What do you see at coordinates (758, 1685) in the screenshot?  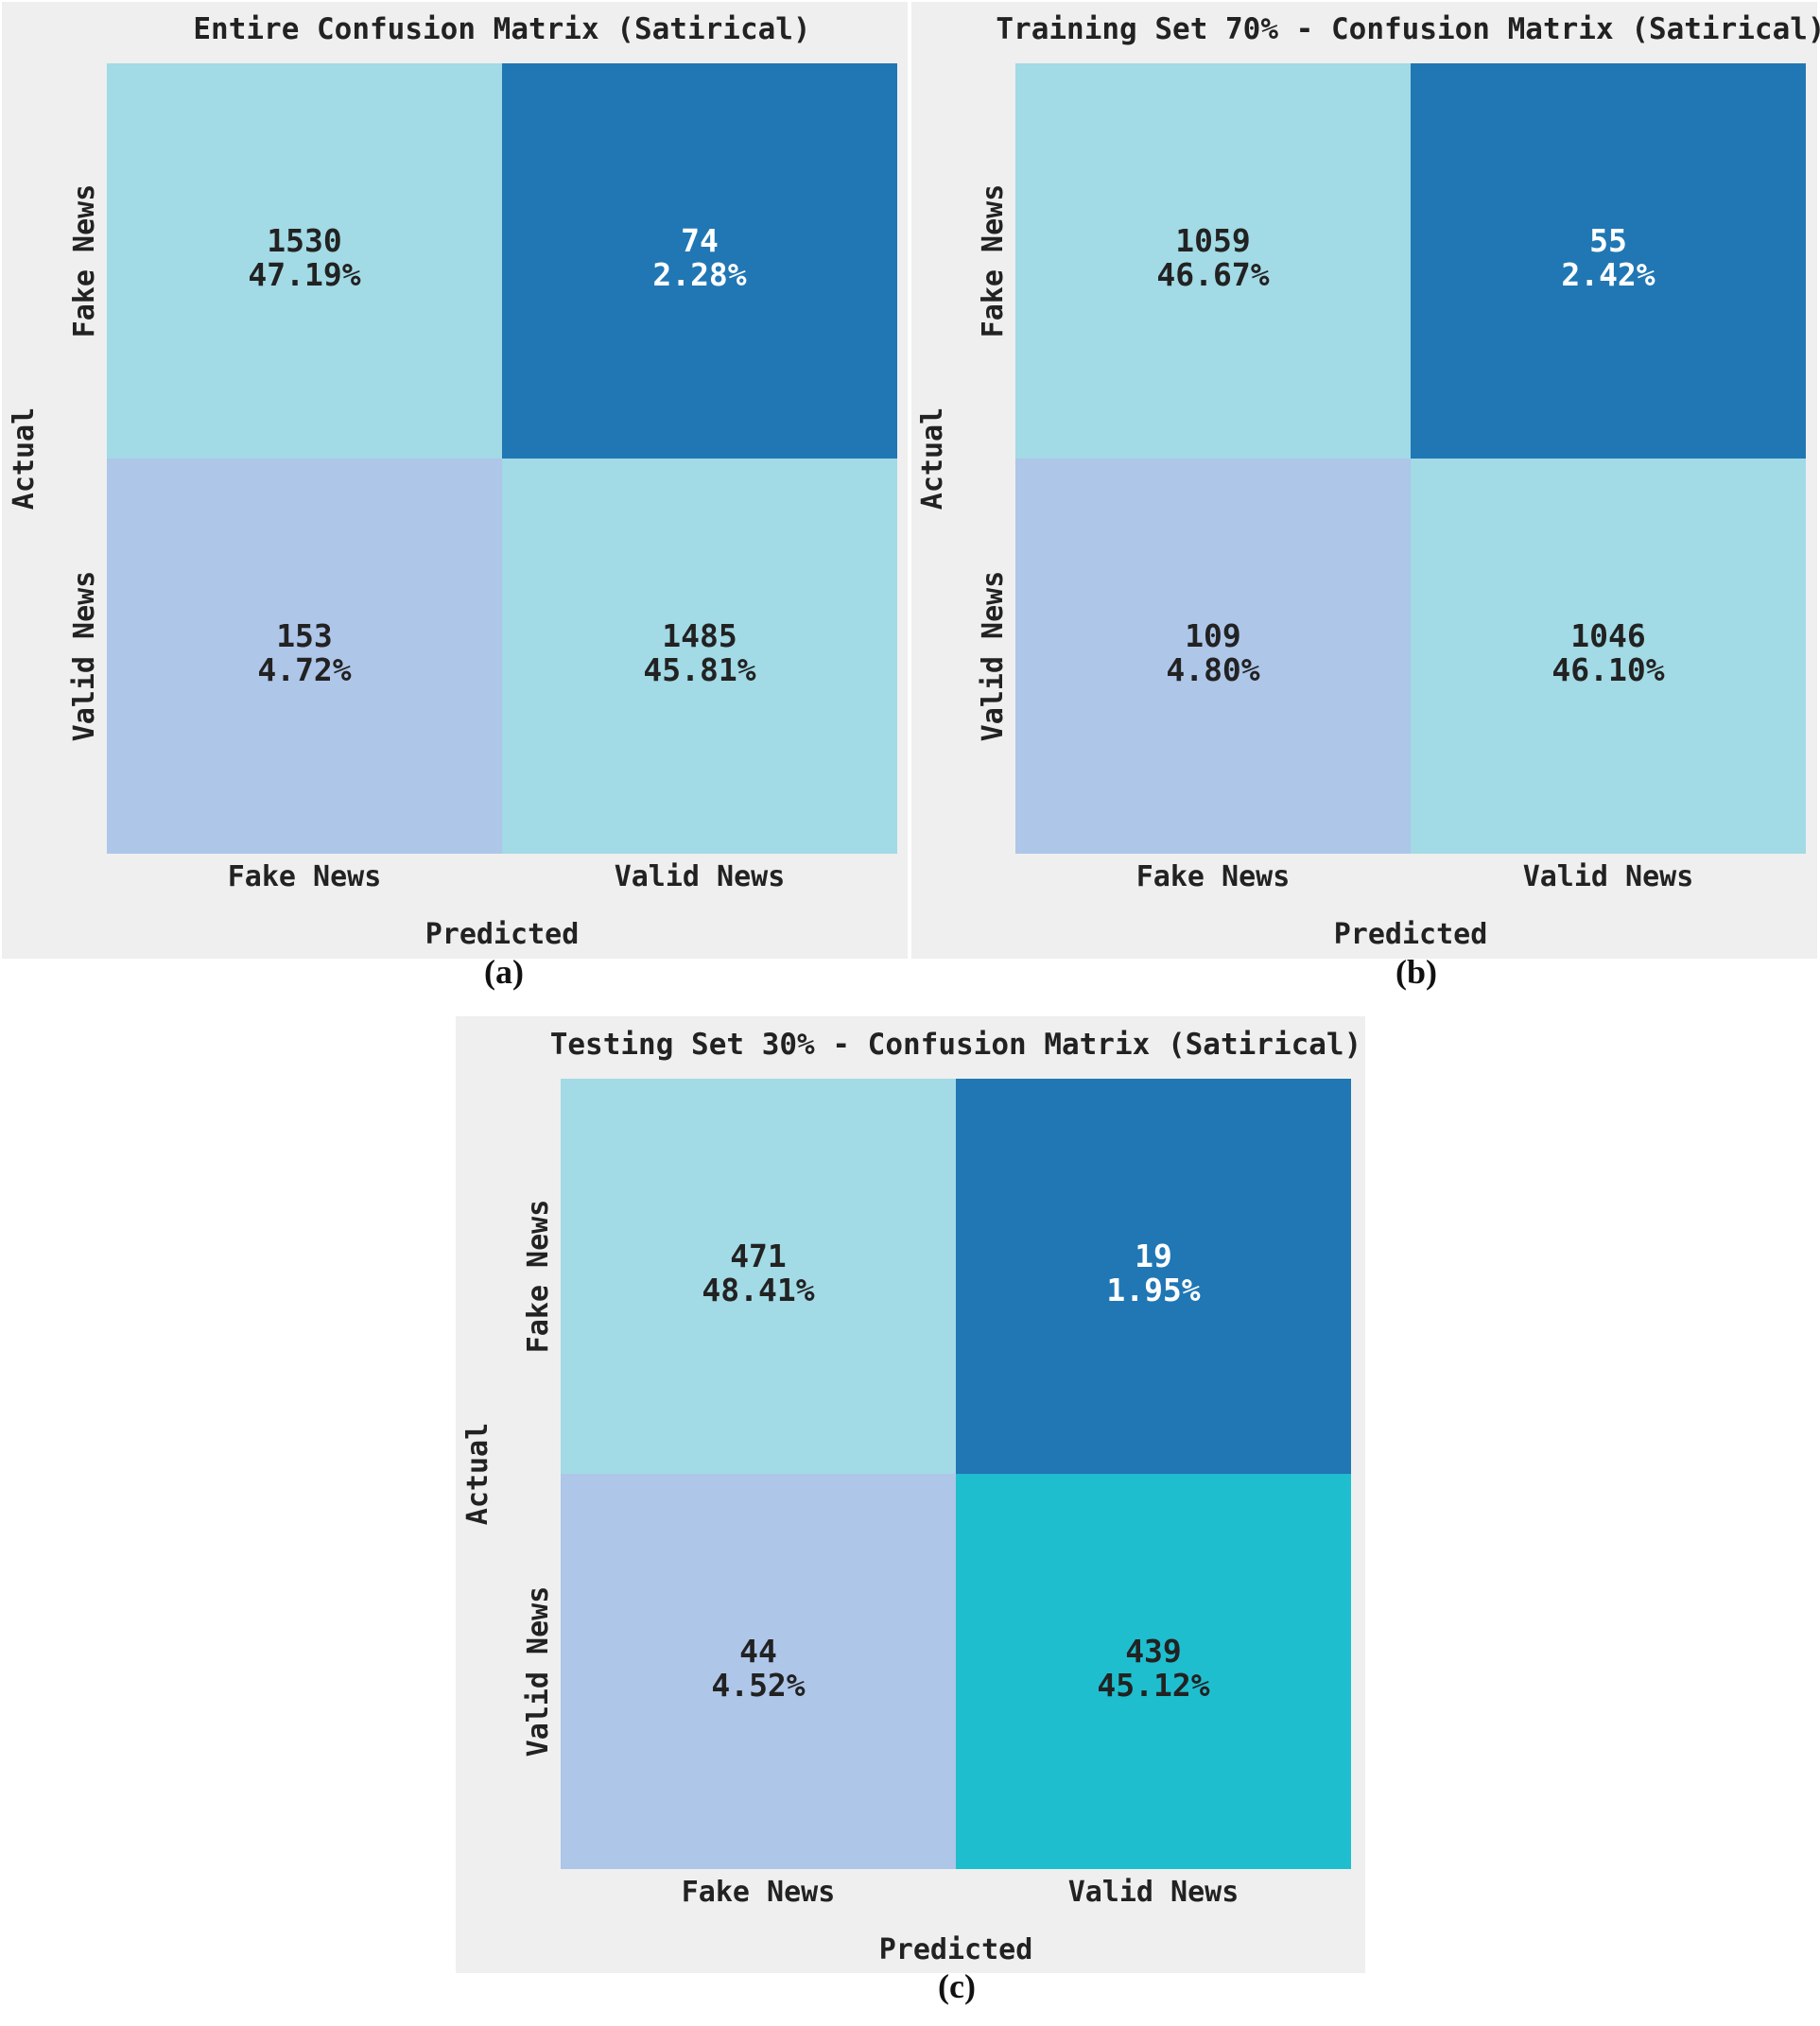 I see `cell-percent-label: 4.52%` at bounding box center [758, 1685].